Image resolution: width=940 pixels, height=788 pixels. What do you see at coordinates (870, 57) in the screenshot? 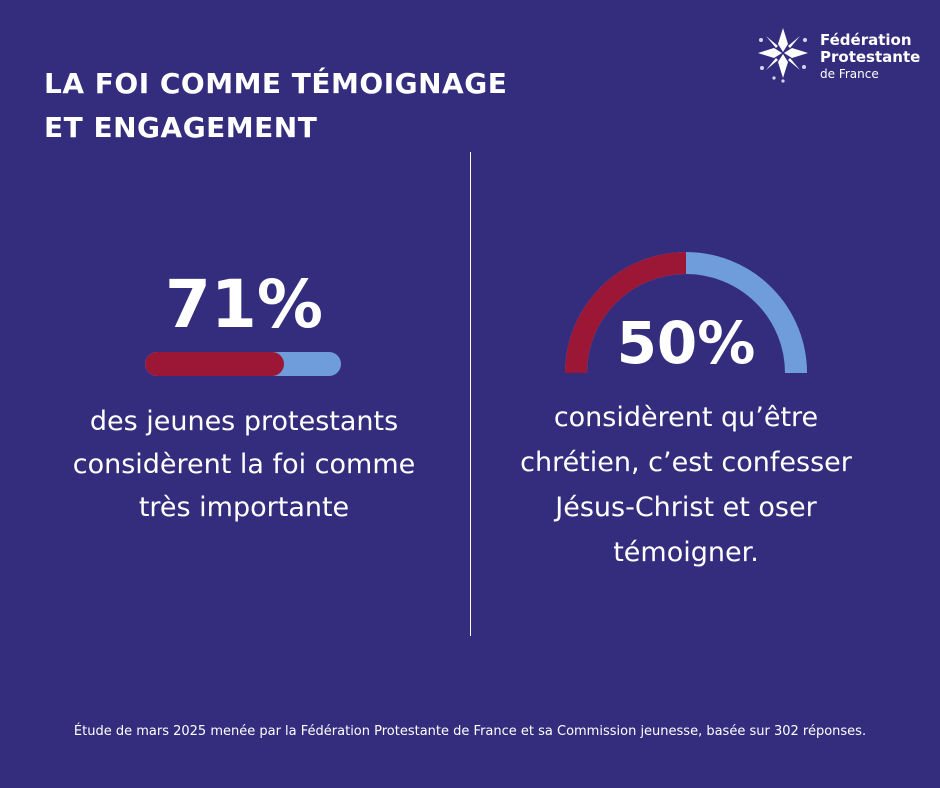
I see `logo-text-line-2: Protestante` at bounding box center [870, 57].